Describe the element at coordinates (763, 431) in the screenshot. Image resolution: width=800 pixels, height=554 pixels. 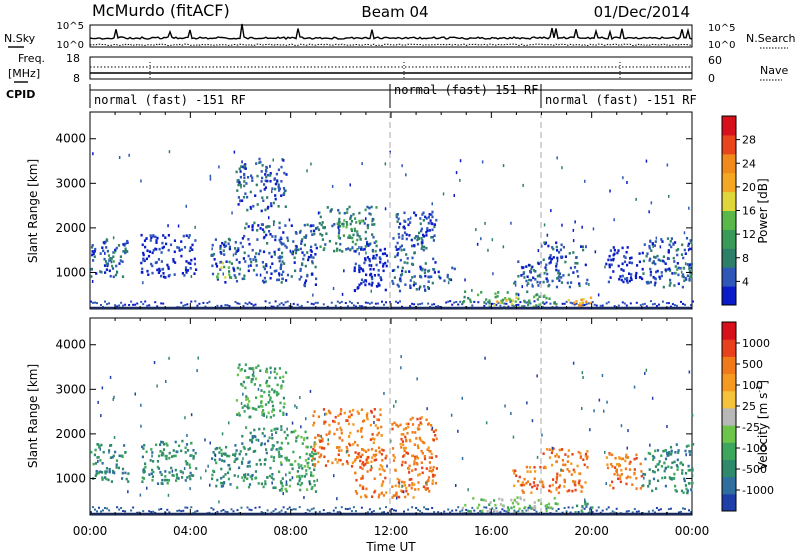
I see `velocity-colorbar-label-main: Velocity [m s` at that location.